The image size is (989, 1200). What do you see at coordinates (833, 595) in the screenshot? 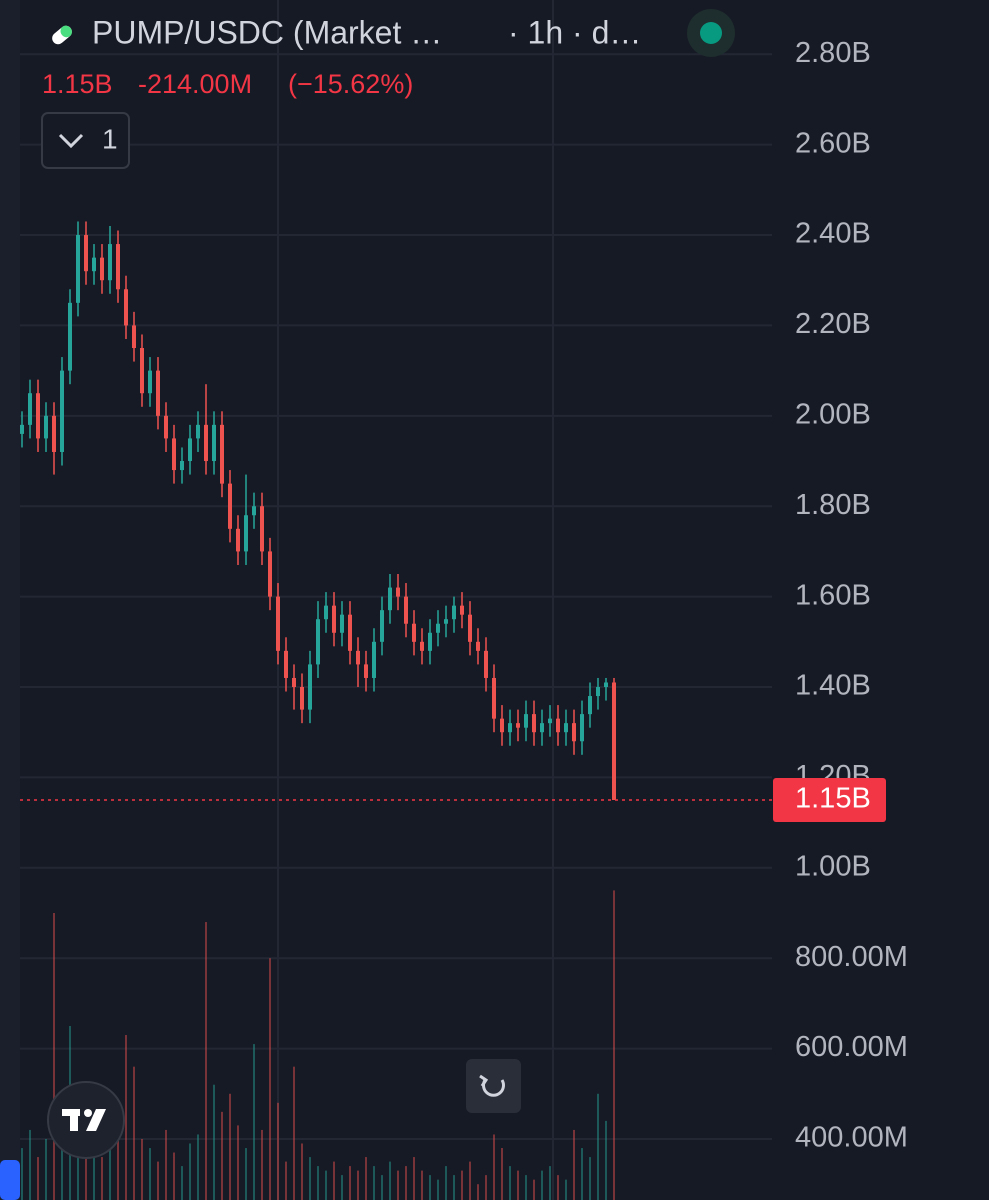
I see `y-tick-label: 1.60B` at bounding box center [833, 595].